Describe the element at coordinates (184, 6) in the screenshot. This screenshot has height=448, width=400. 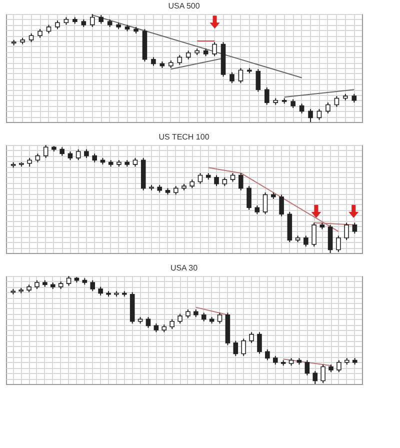
I see `chart-title: USA 500` at that location.